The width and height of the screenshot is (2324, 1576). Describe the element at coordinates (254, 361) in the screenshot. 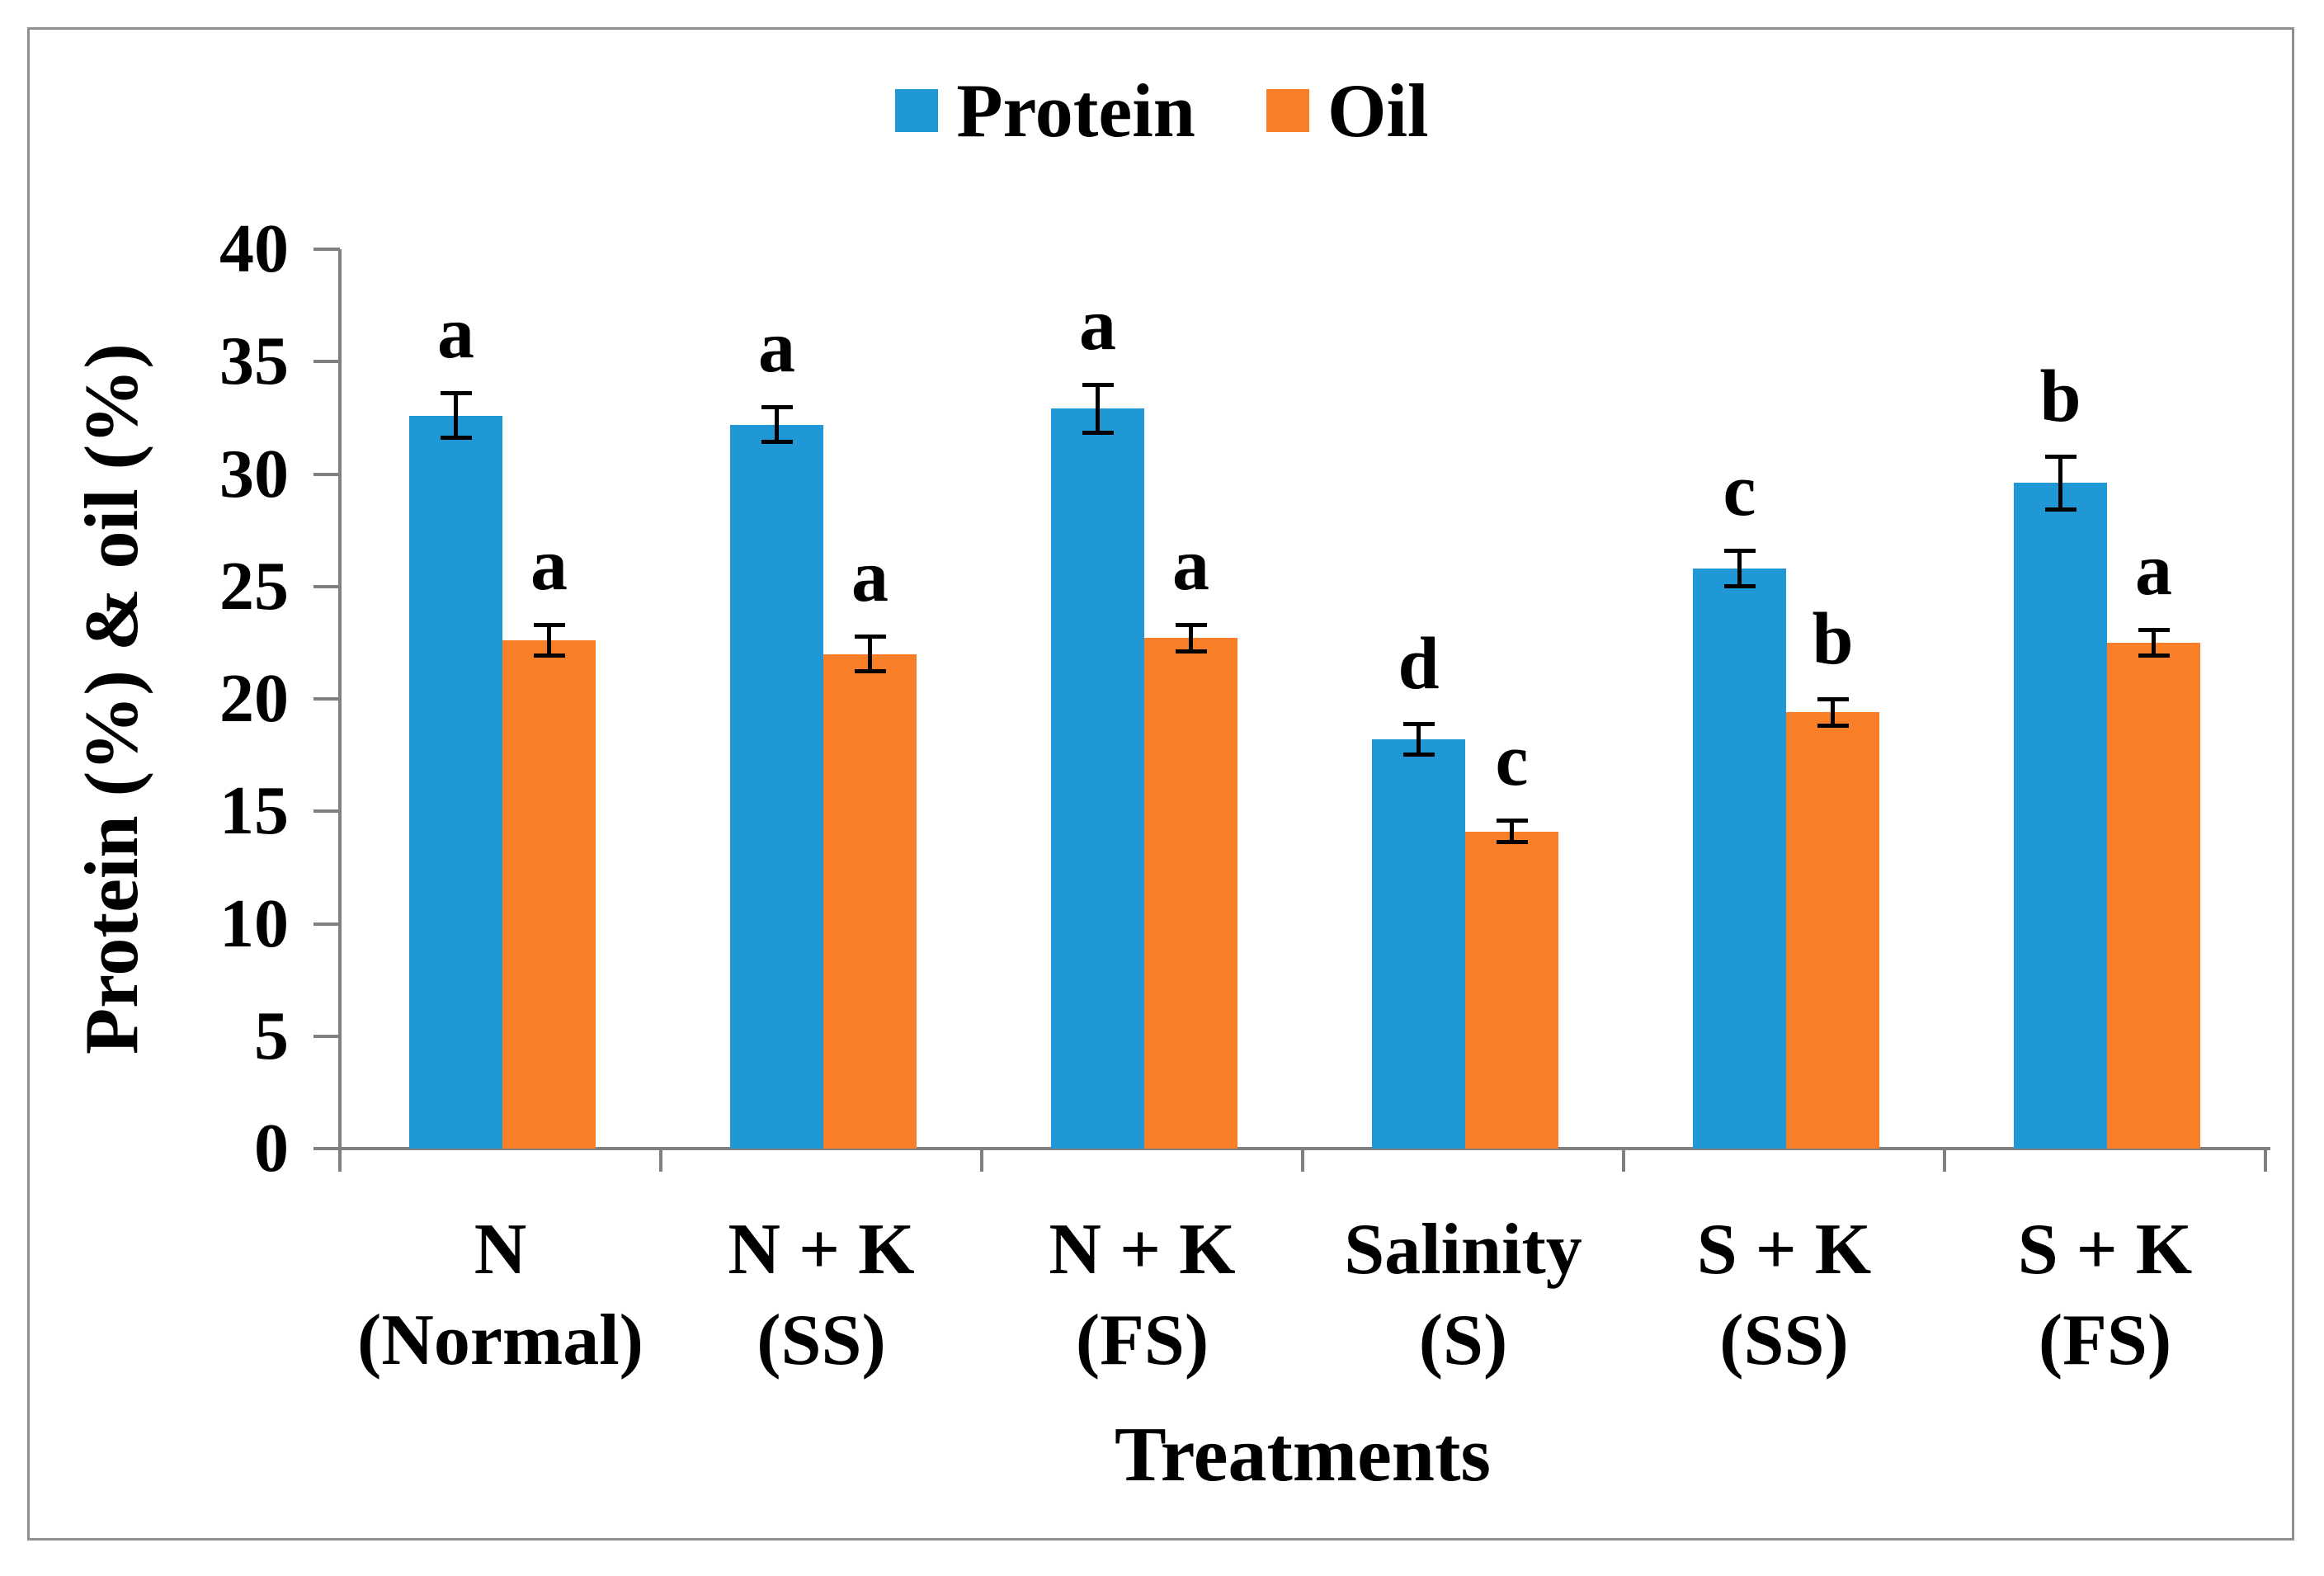

I see `y-tick-label: 35` at that location.